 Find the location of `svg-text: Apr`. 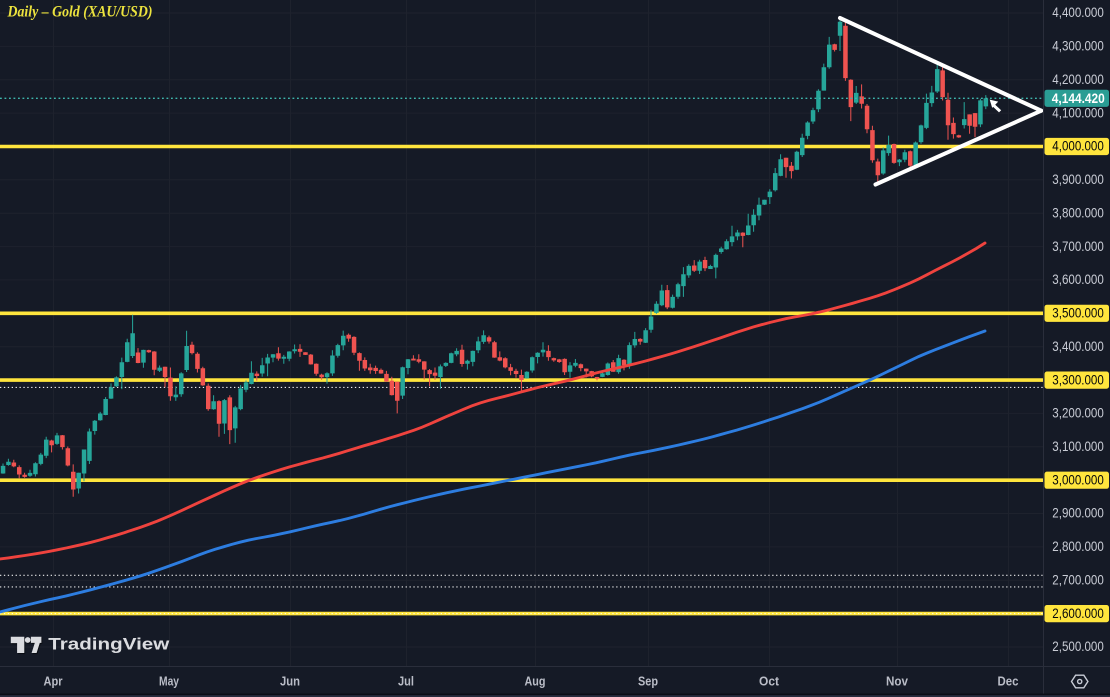

svg-text: Apr is located at coordinates (53, 682).